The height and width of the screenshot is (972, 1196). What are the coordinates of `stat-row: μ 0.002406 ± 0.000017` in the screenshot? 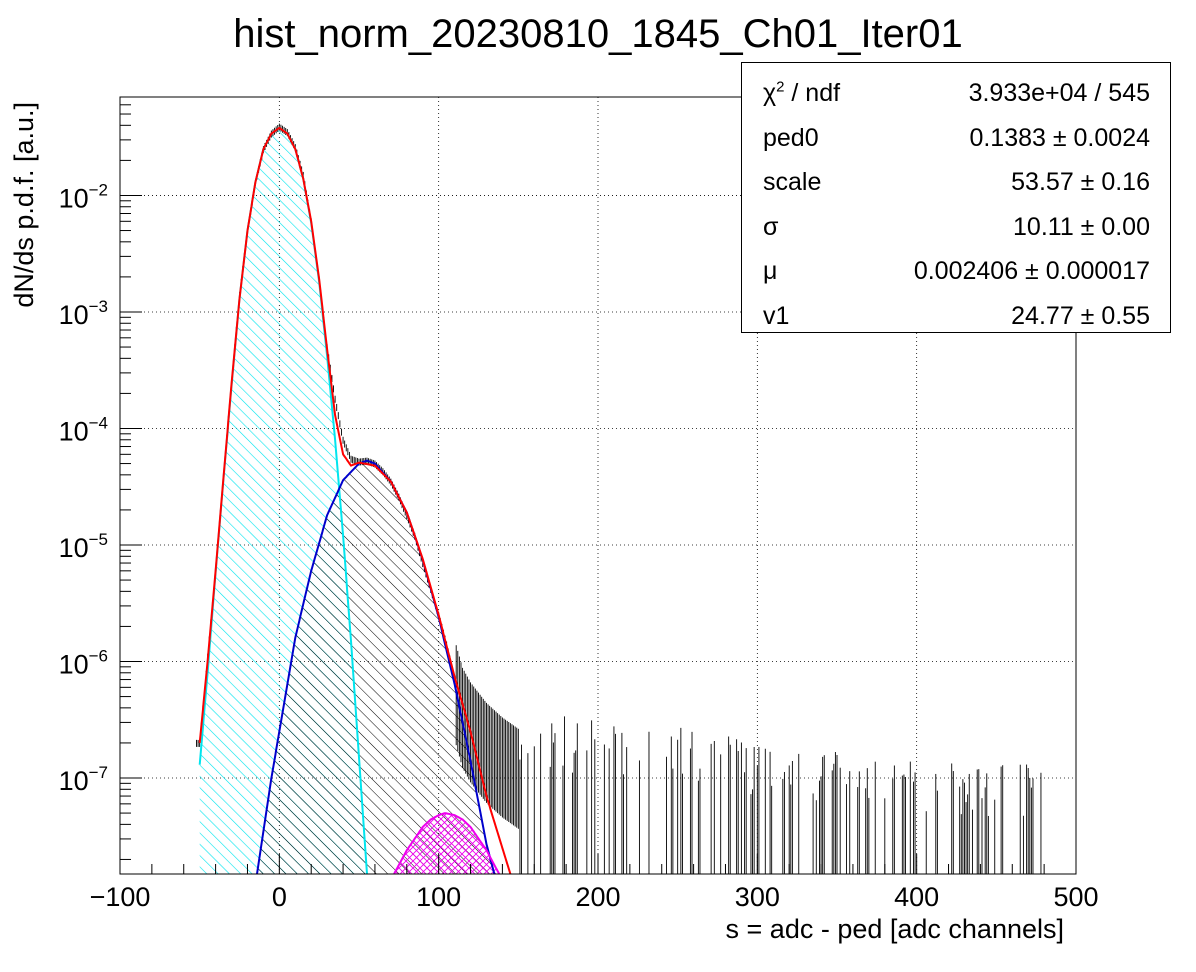 It's located at (956, 271).